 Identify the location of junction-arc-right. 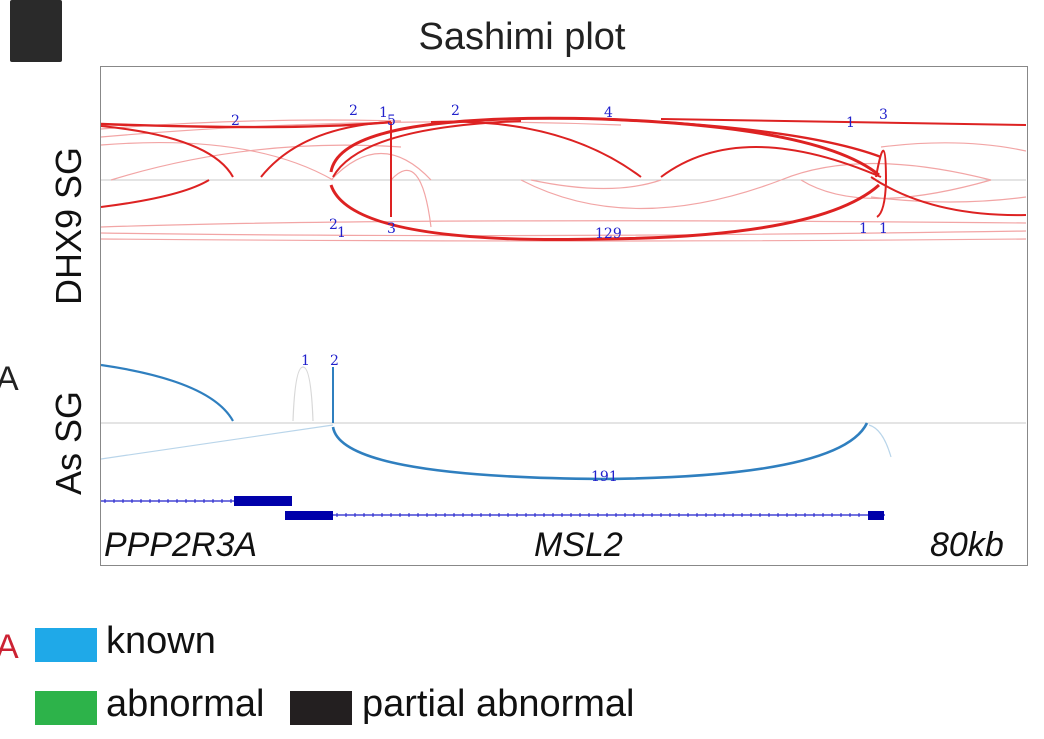
(843, 122).